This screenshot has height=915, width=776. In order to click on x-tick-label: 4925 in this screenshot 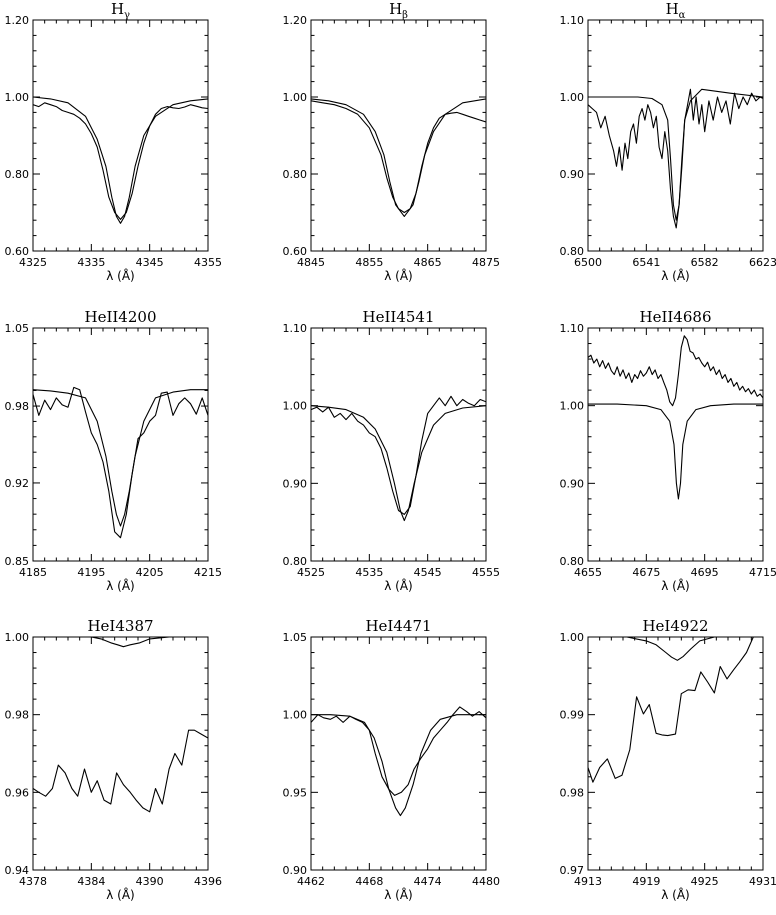, I will do `click(705, 881)`.